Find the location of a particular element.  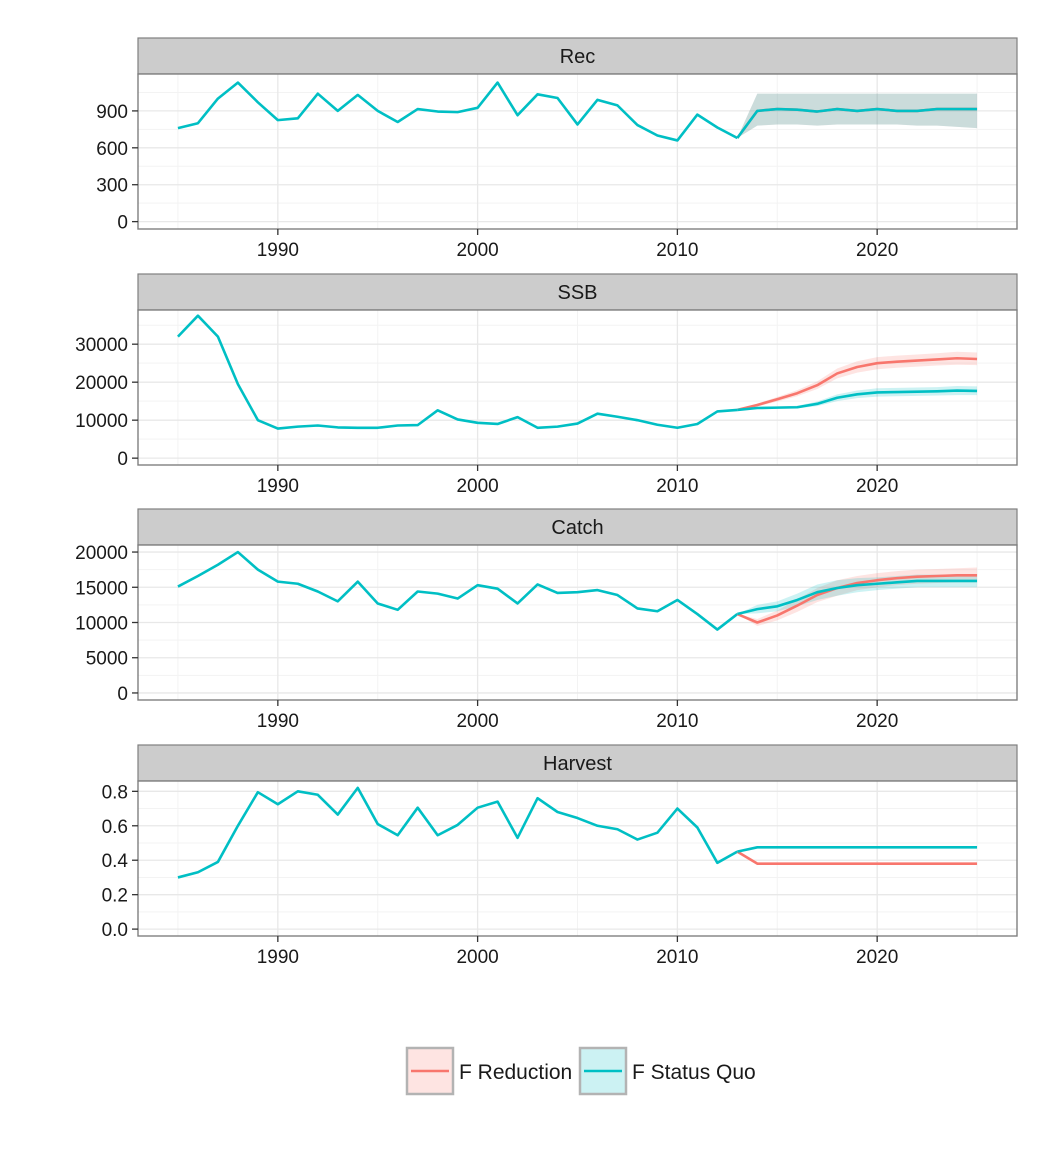

facet-strip-label: Catch is located at coordinates (577, 528).